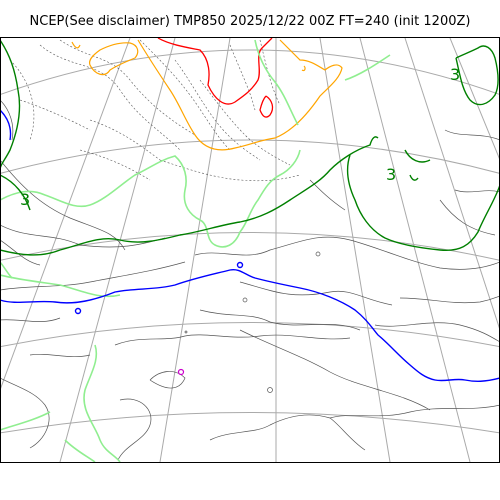  Describe the element at coordinates (181, 372) in the screenshot. I see `magenta-isotherm-cell` at that location.